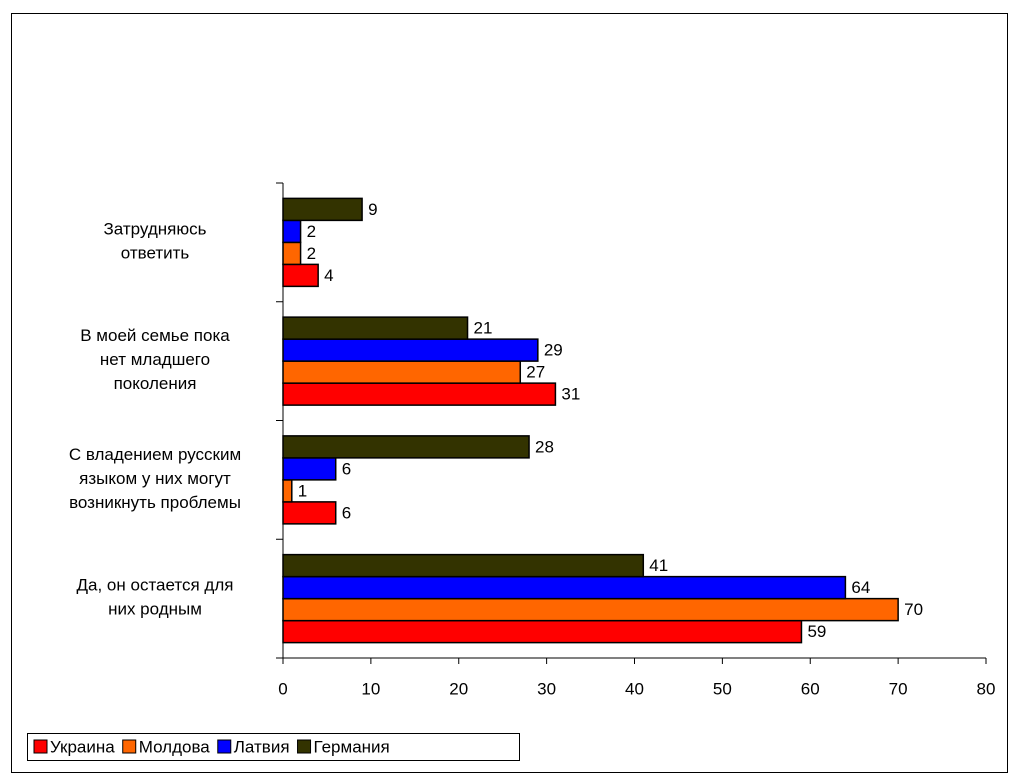 The height and width of the screenshot is (774, 1009). What do you see at coordinates (352, 746) in the screenshot?
I see `legend-label: Германия` at bounding box center [352, 746].